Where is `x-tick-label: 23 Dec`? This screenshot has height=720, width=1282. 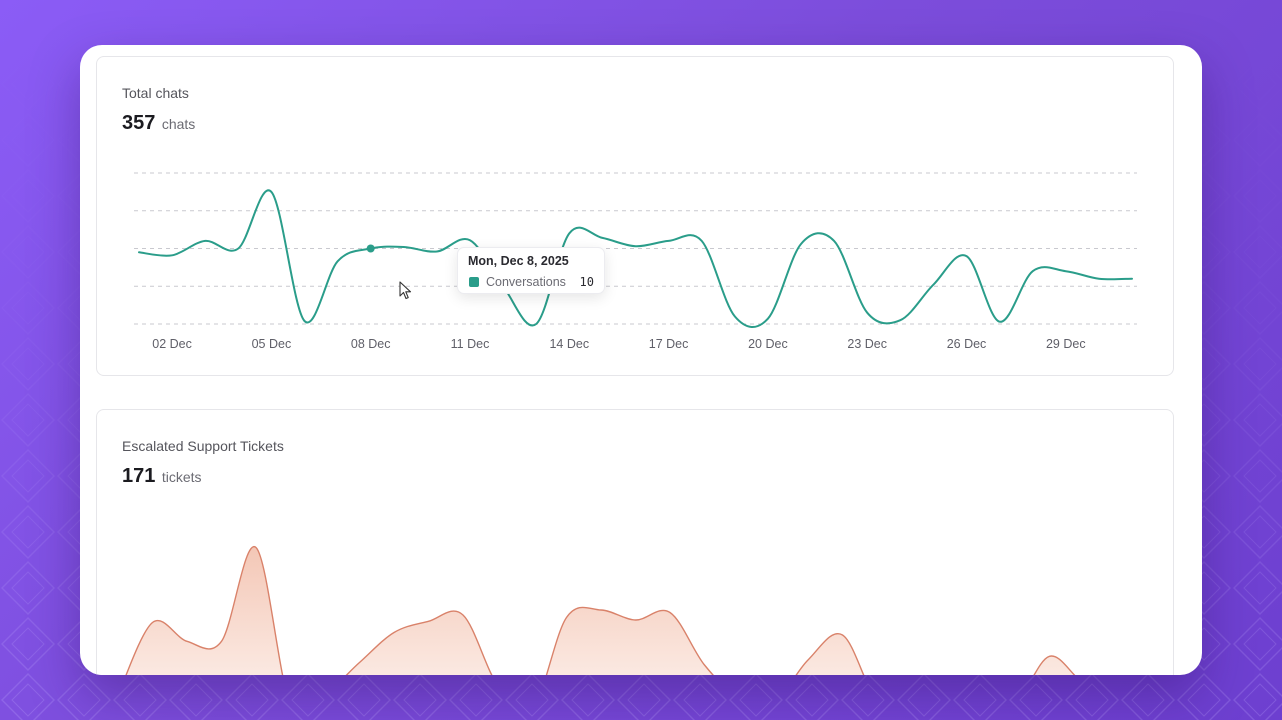 x-tick-label: 23 Dec is located at coordinates (867, 344).